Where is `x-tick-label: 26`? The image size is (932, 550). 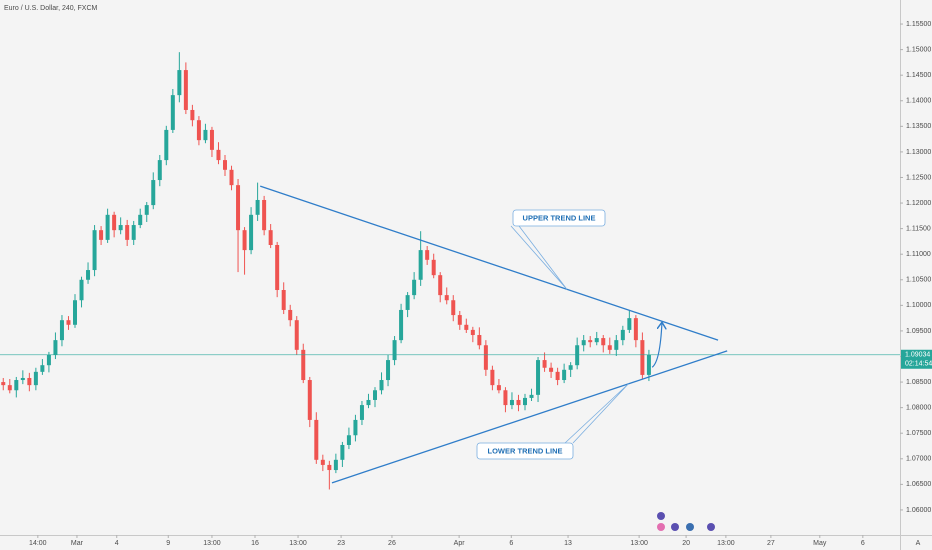 x-tick-label: 26 is located at coordinates (392, 543).